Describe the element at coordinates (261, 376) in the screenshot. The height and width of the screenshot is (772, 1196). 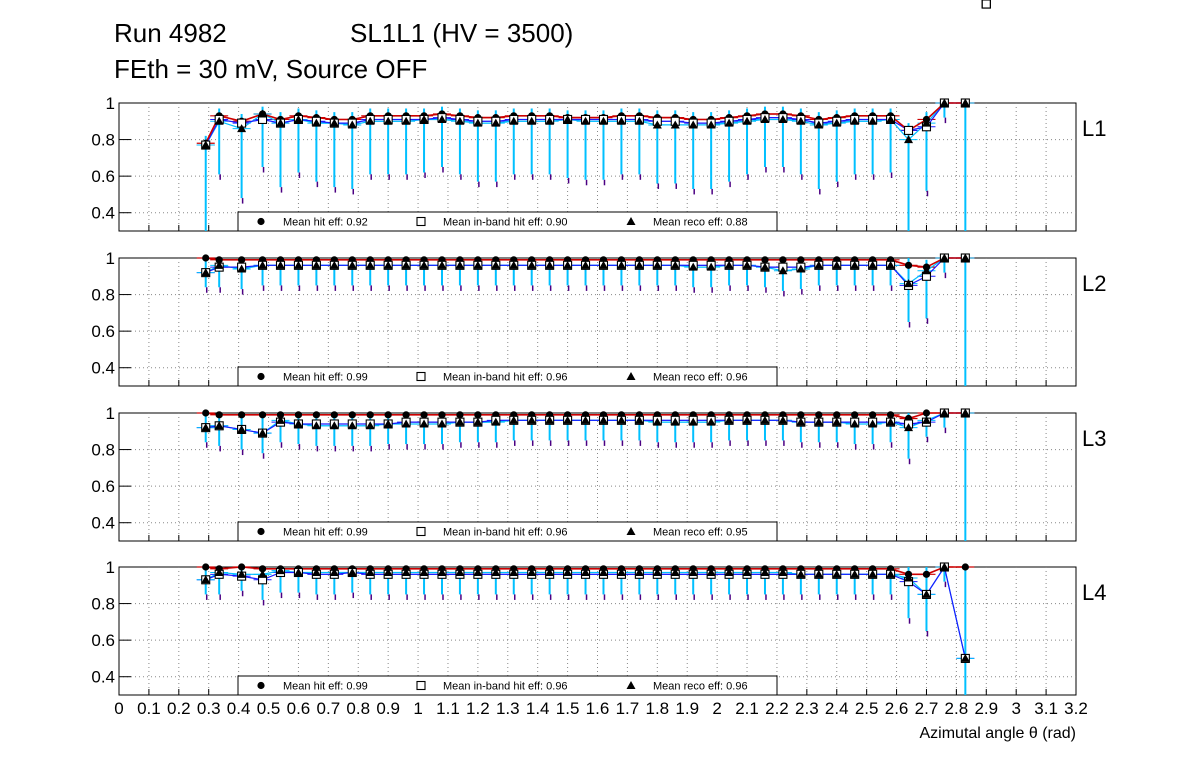
I see `legend-hit-marker` at that location.